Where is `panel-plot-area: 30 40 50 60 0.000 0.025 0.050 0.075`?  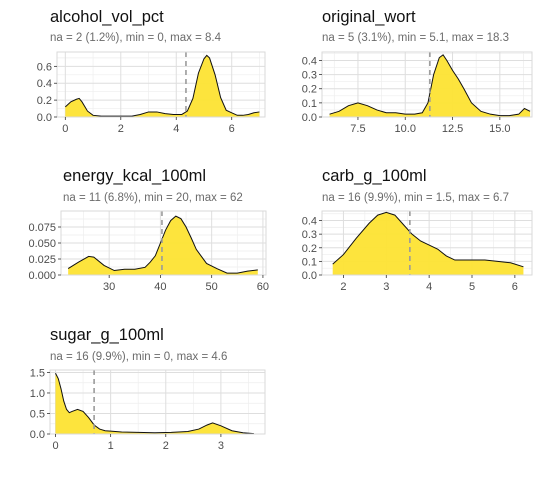
panel-plot-area: 30 40 50 60 0.000 0.025 0.050 0.075 is located at coordinates (148, 251).